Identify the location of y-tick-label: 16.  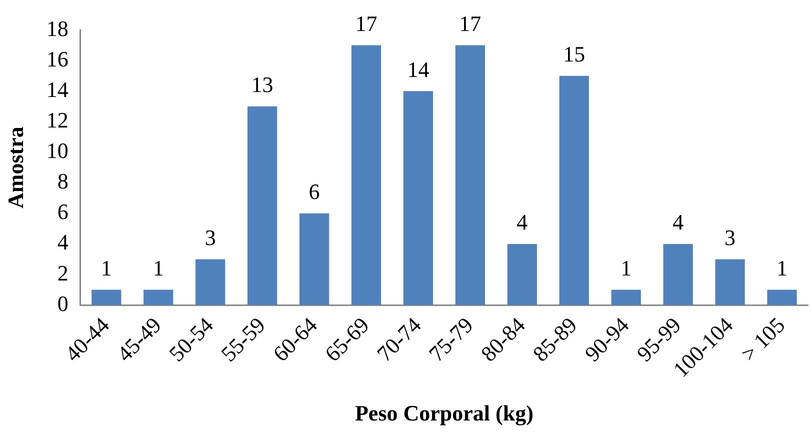
(57, 59).